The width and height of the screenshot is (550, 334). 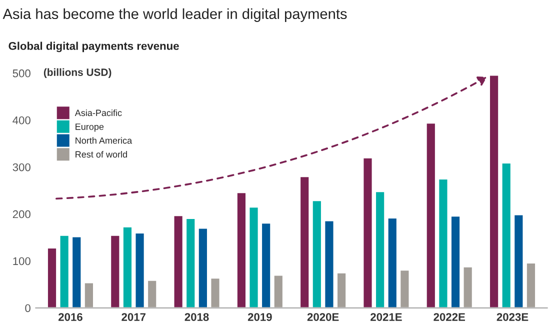 I want to click on x-tick-label: 2022E, so click(x=449, y=317).